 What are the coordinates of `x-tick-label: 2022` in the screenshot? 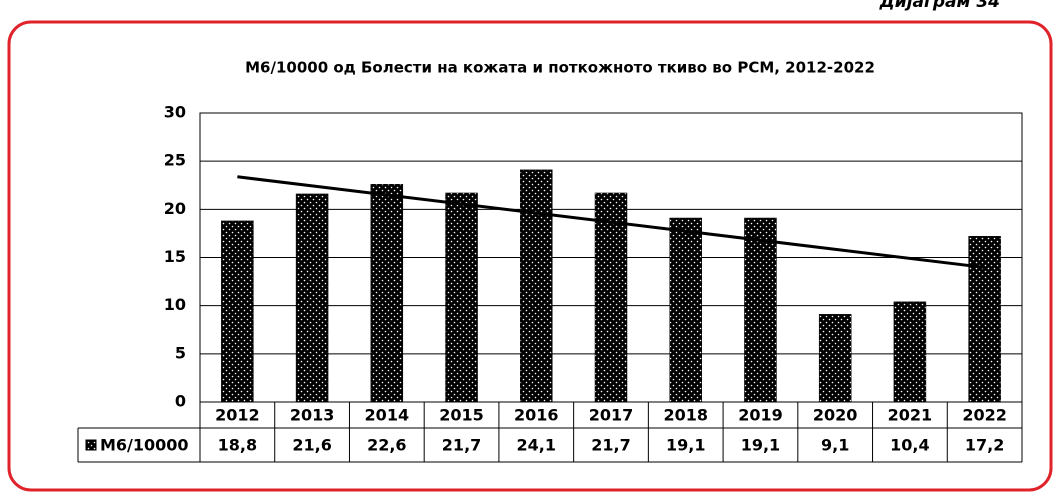 It's located at (984, 415).